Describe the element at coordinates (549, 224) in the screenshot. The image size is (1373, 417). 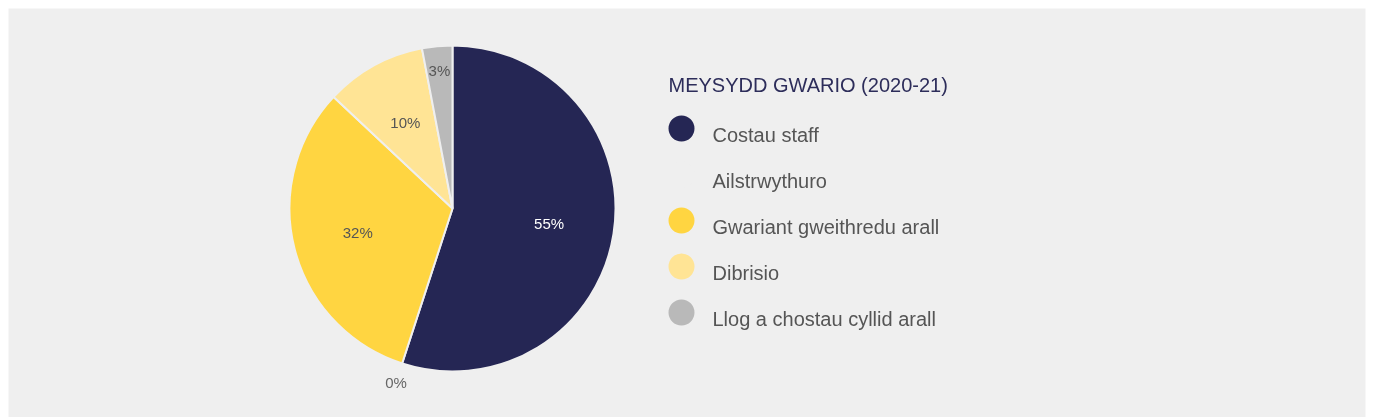
I see `data-label: 55%` at that location.